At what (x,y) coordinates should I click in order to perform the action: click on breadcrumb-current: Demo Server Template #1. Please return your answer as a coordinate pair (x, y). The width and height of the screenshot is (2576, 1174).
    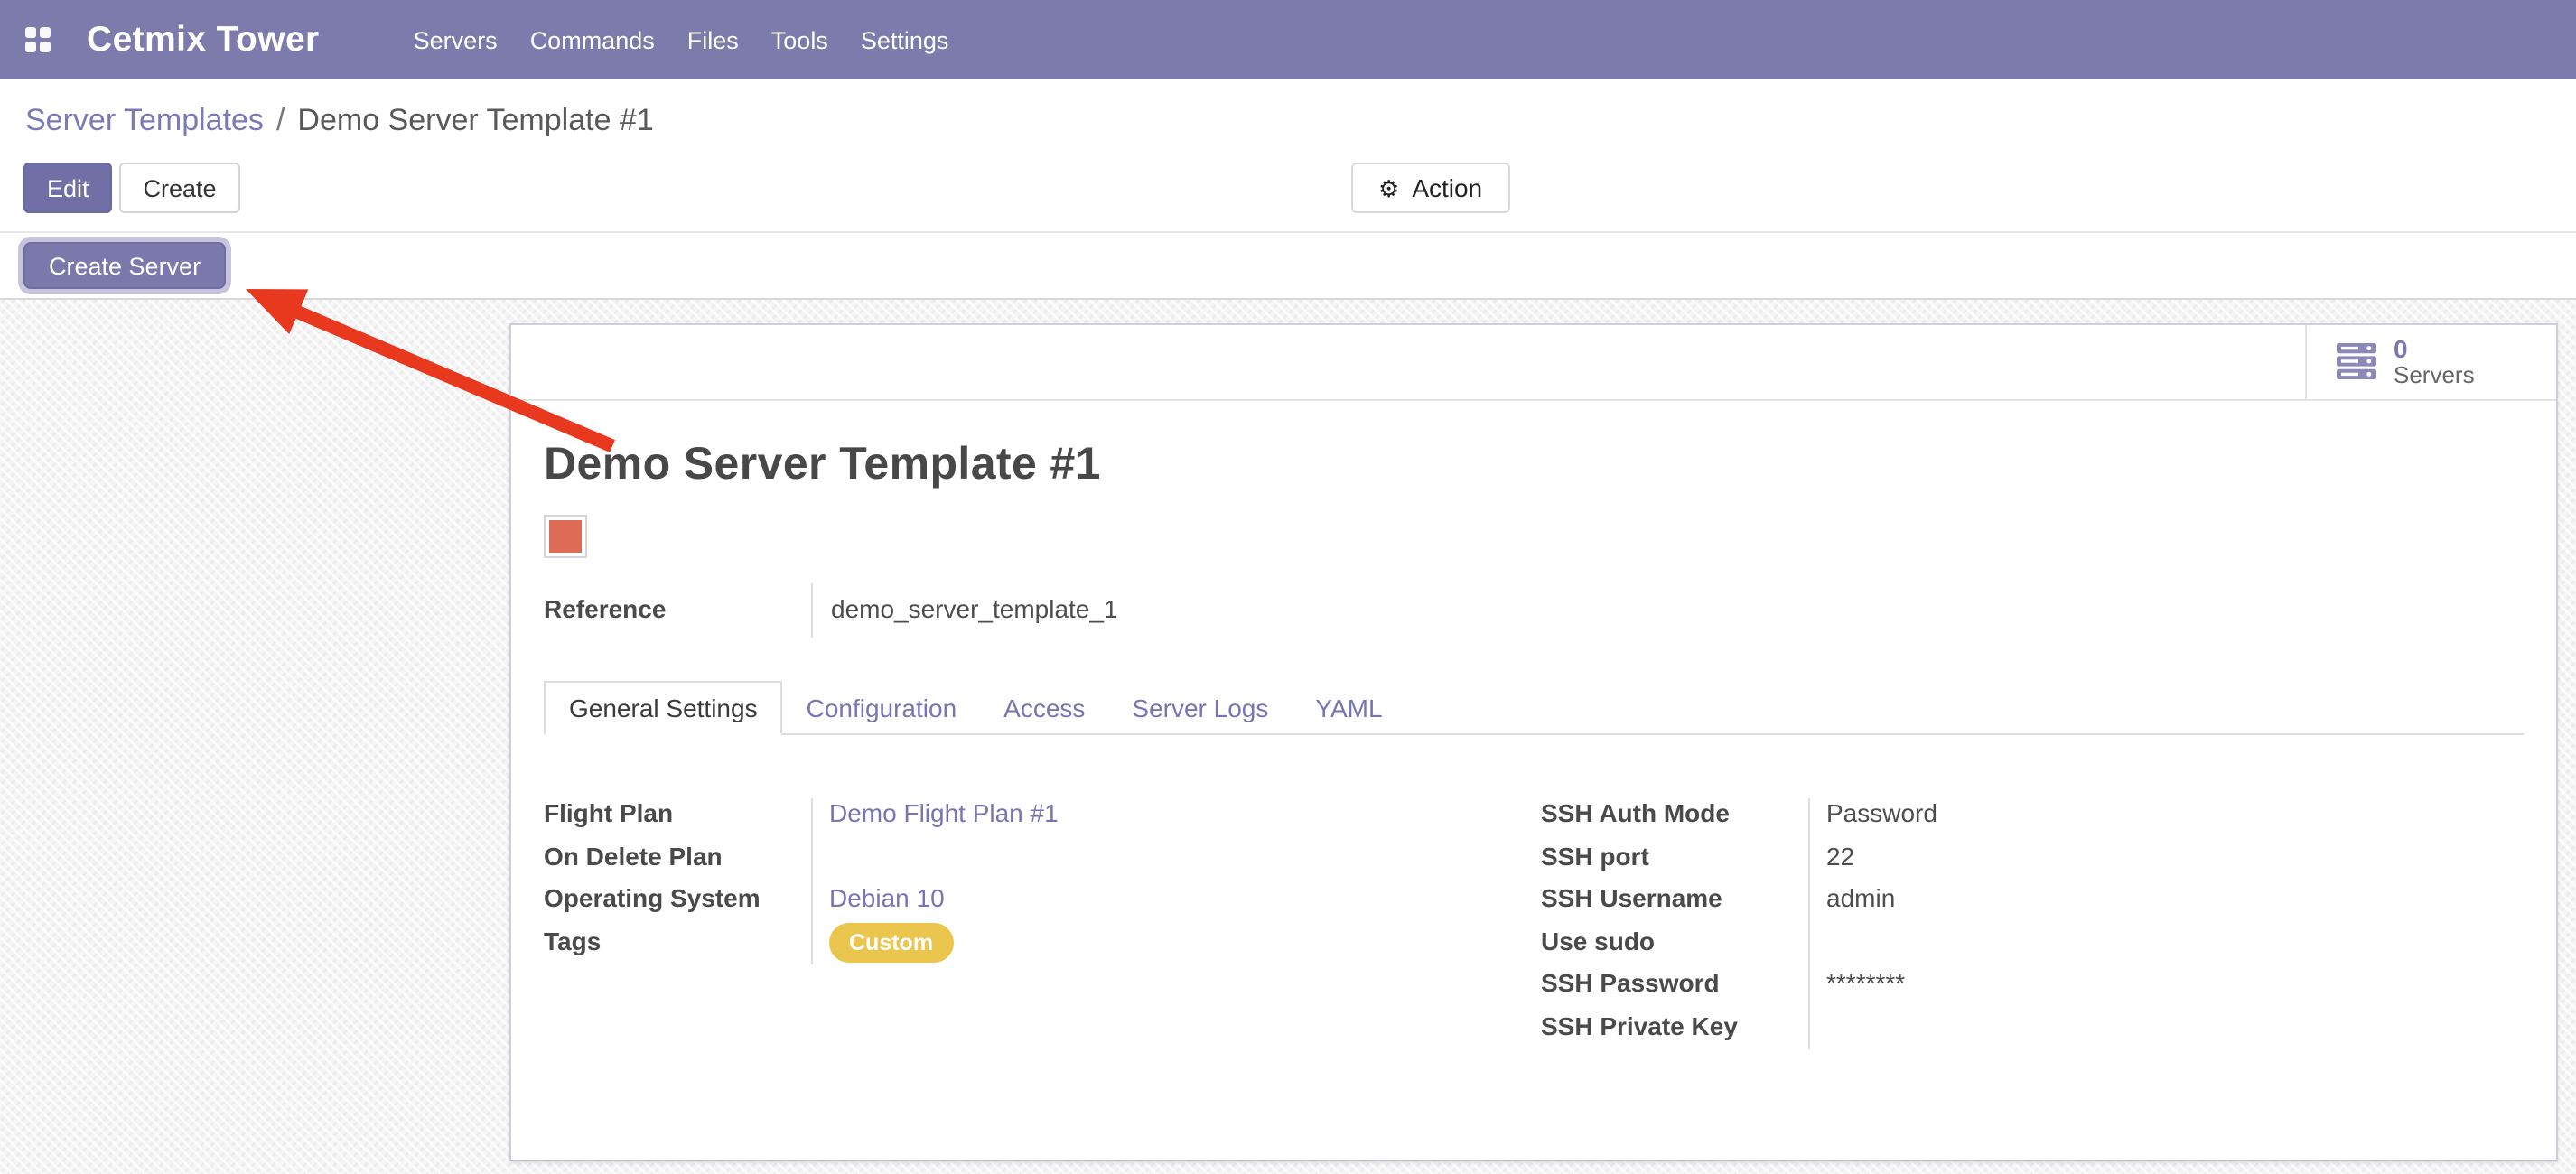
    Looking at the image, I should click on (475, 120).